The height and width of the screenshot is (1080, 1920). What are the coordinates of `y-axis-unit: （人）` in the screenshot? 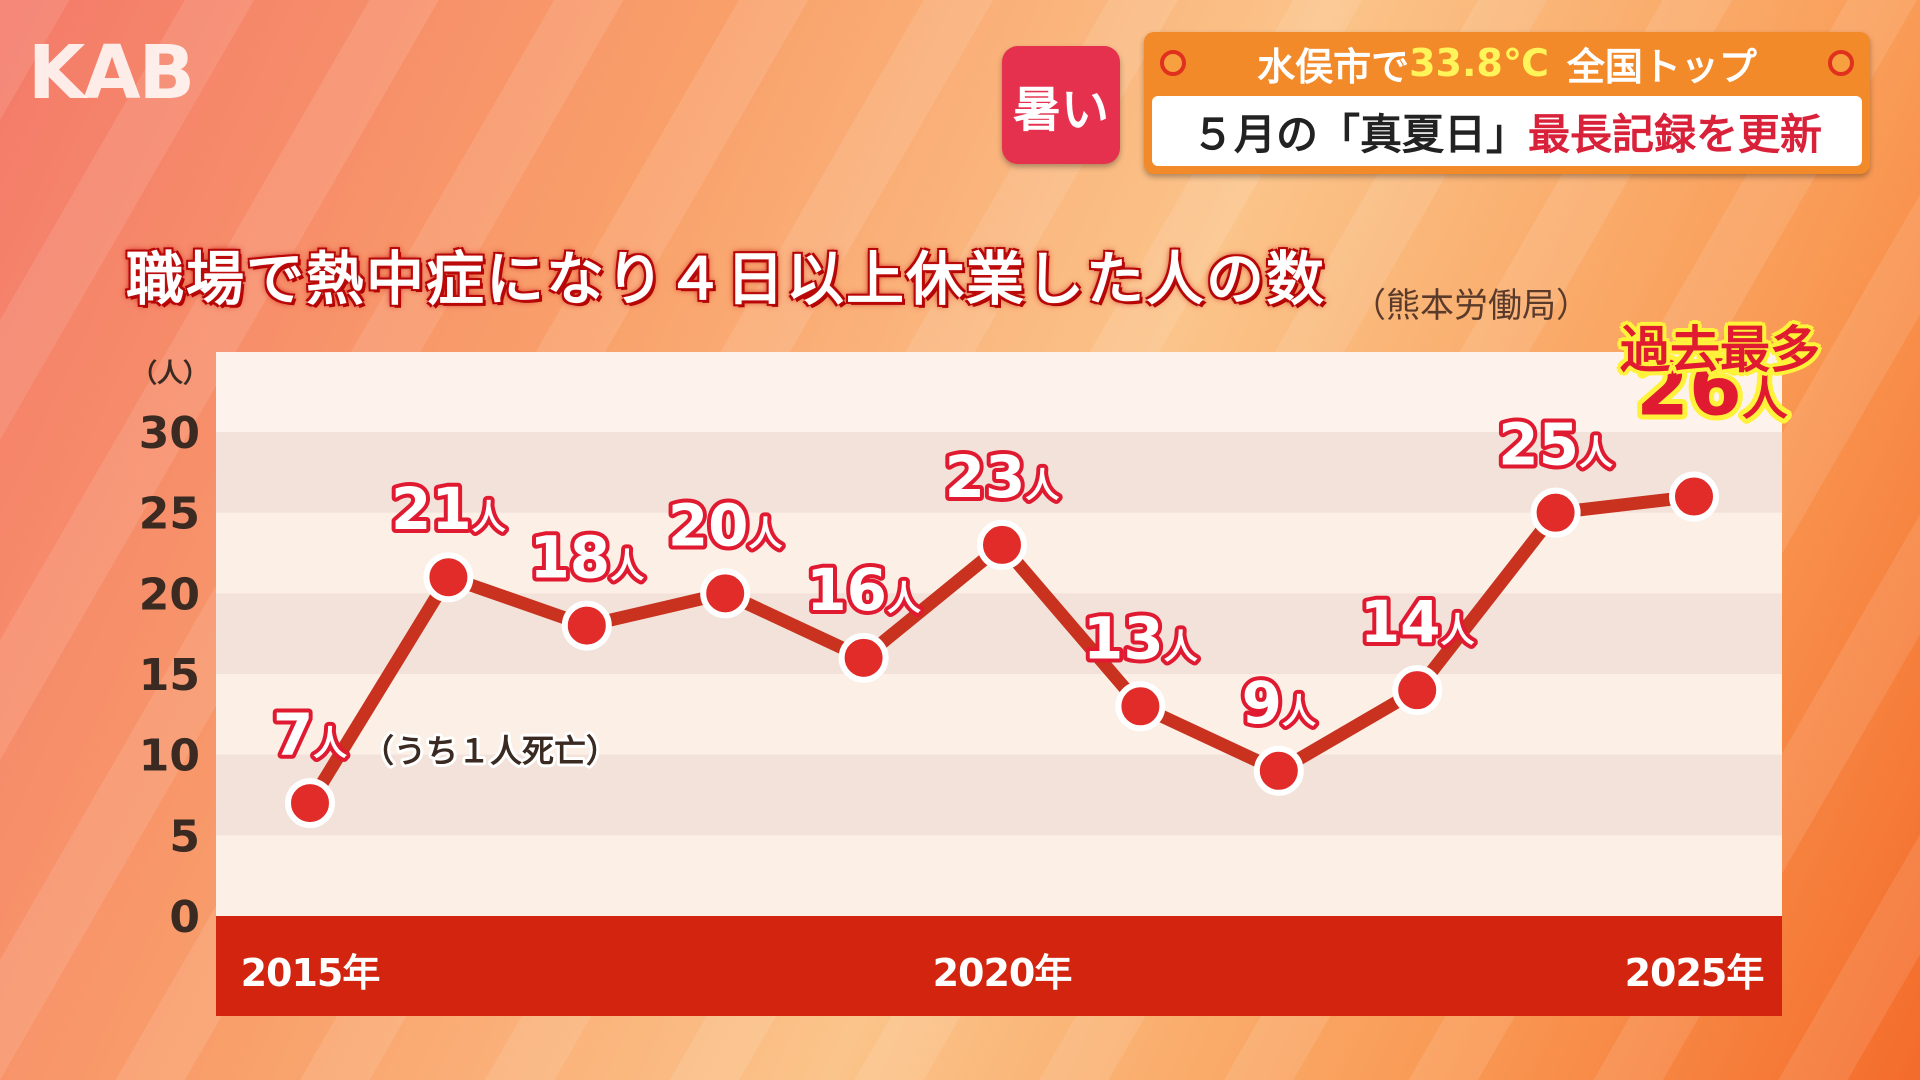 It's located at (170, 374).